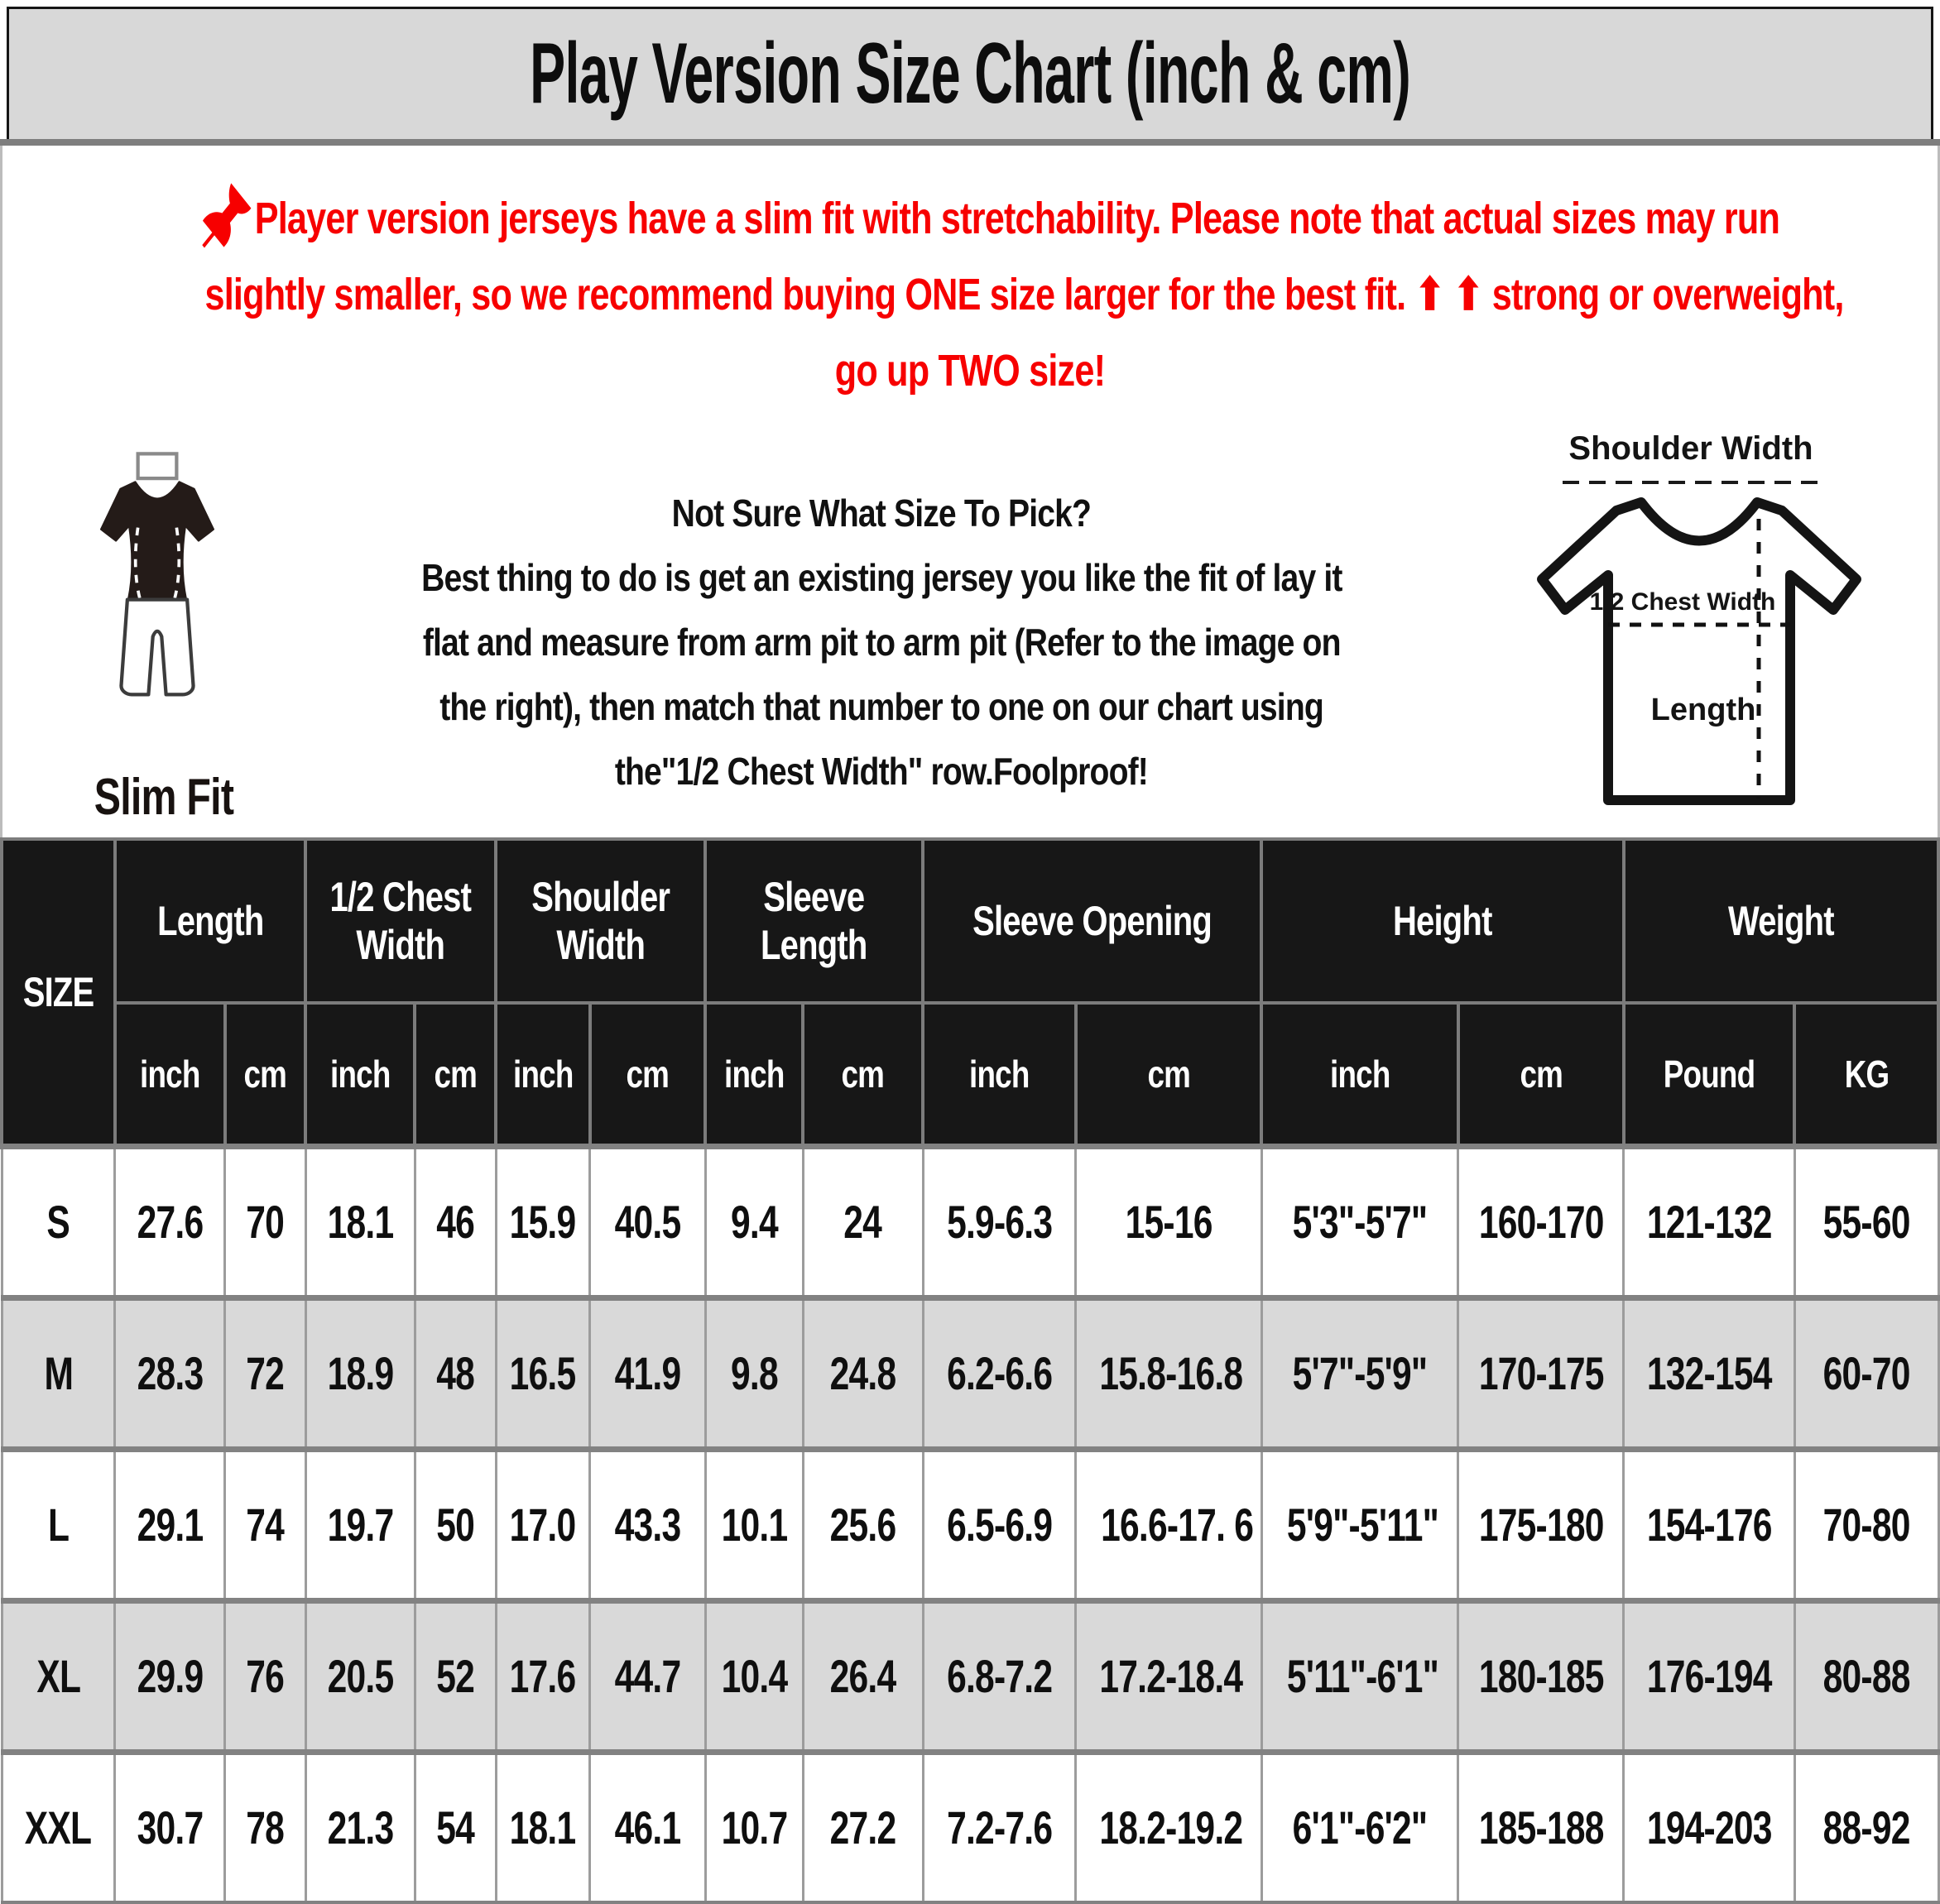 Image resolution: width=1940 pixels, height=1904 pixels. Describe the element at coordinates (455, 1373) in the screenshot. I see `value-cell: 48` at that location.